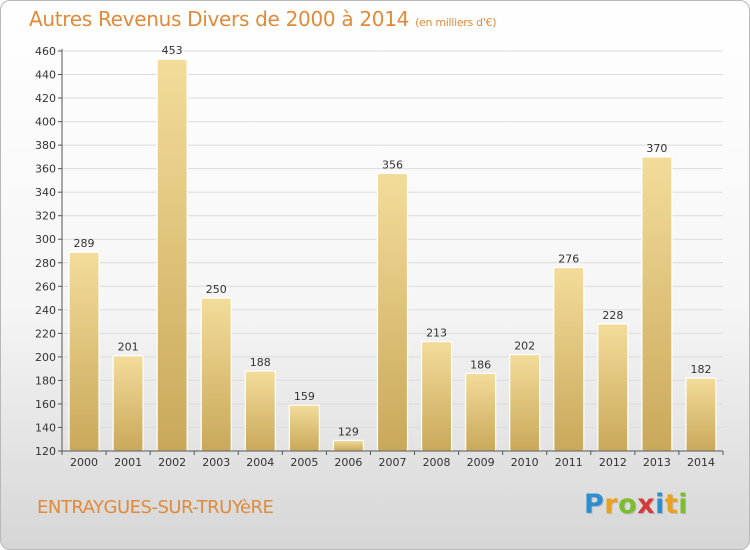 This screenshot has height=550, width=750. Describe the element at coordinates (172, 255) in the screenshot. I see `bar-2002` at that location.